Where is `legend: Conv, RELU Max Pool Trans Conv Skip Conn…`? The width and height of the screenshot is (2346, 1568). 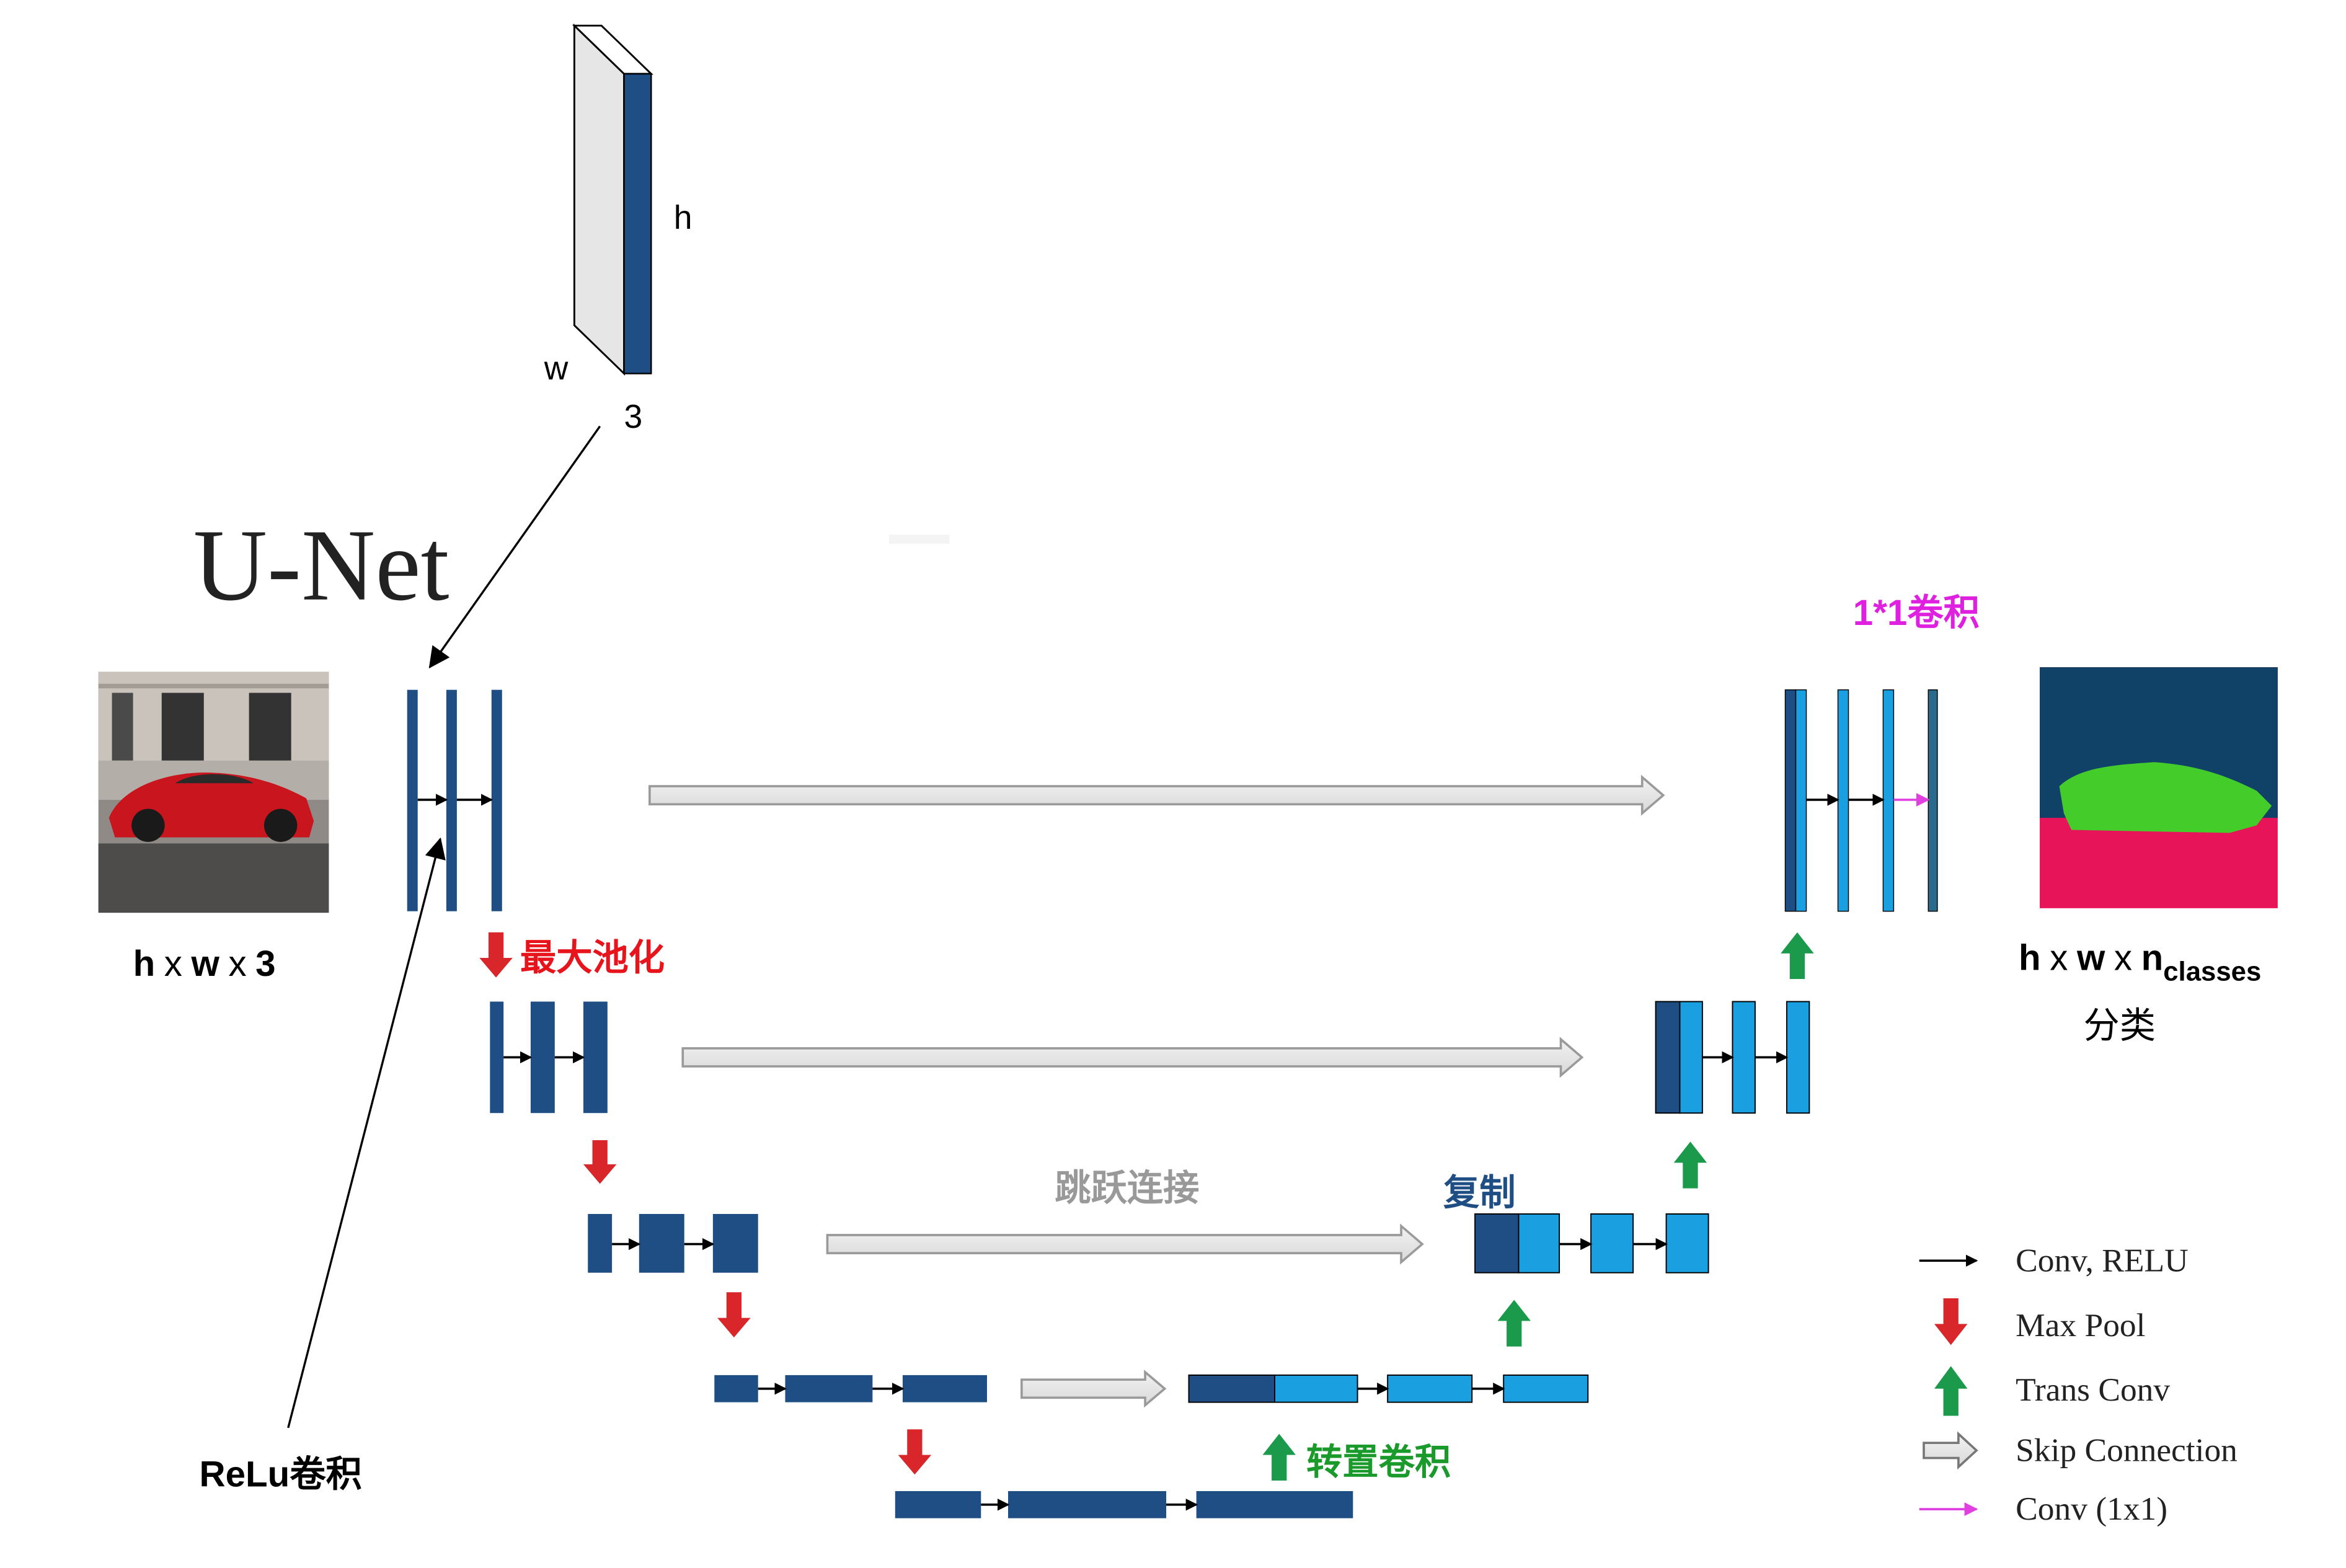
legend: Conv, RELU Max Pool Trans Conv Skip Conn… is located at coordinates (2078, 1384).